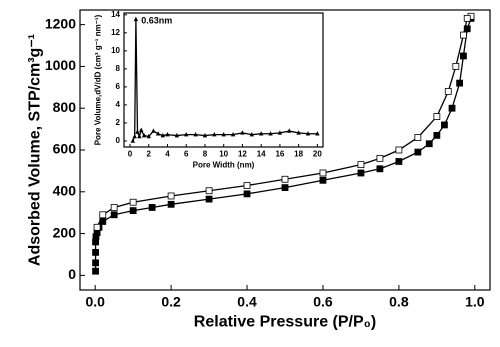 Image resolution: width=500 pixels, height=347 pixels. Describe the element at coordinates (72, 274) in the screenshot. I see `y-tick-label: 0` at that location.